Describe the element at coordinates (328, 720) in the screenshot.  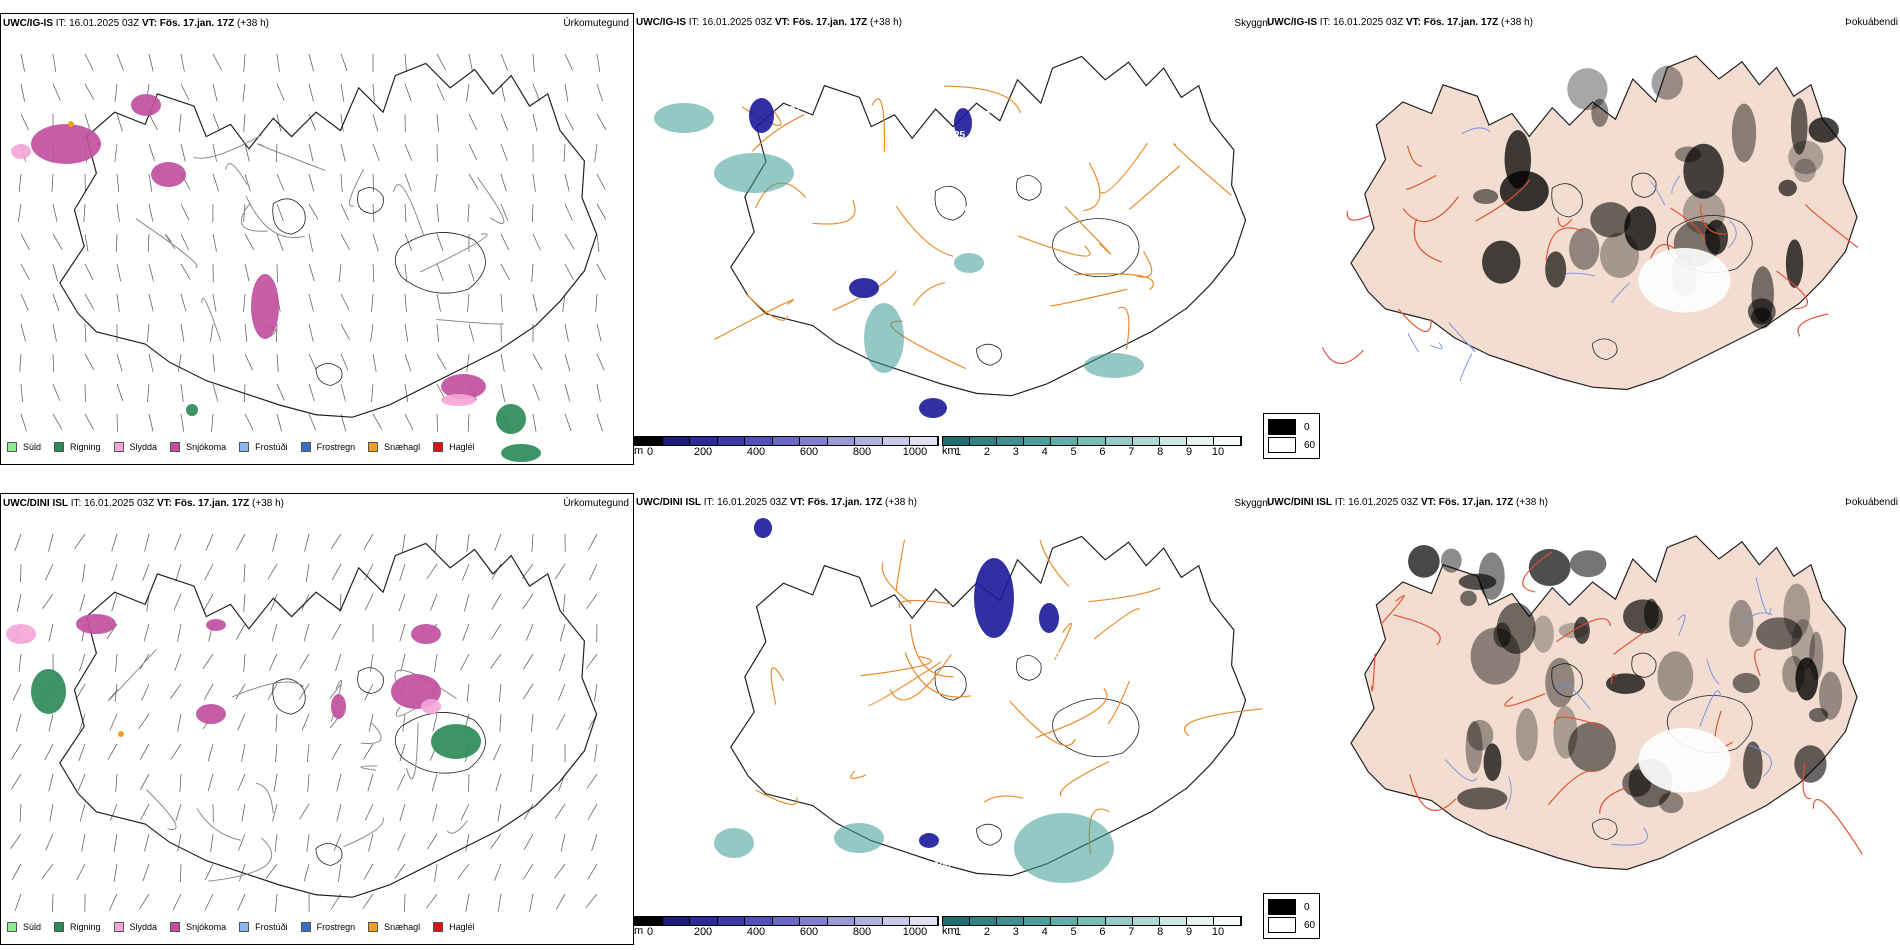
I see `iceland-landmass` at that location.